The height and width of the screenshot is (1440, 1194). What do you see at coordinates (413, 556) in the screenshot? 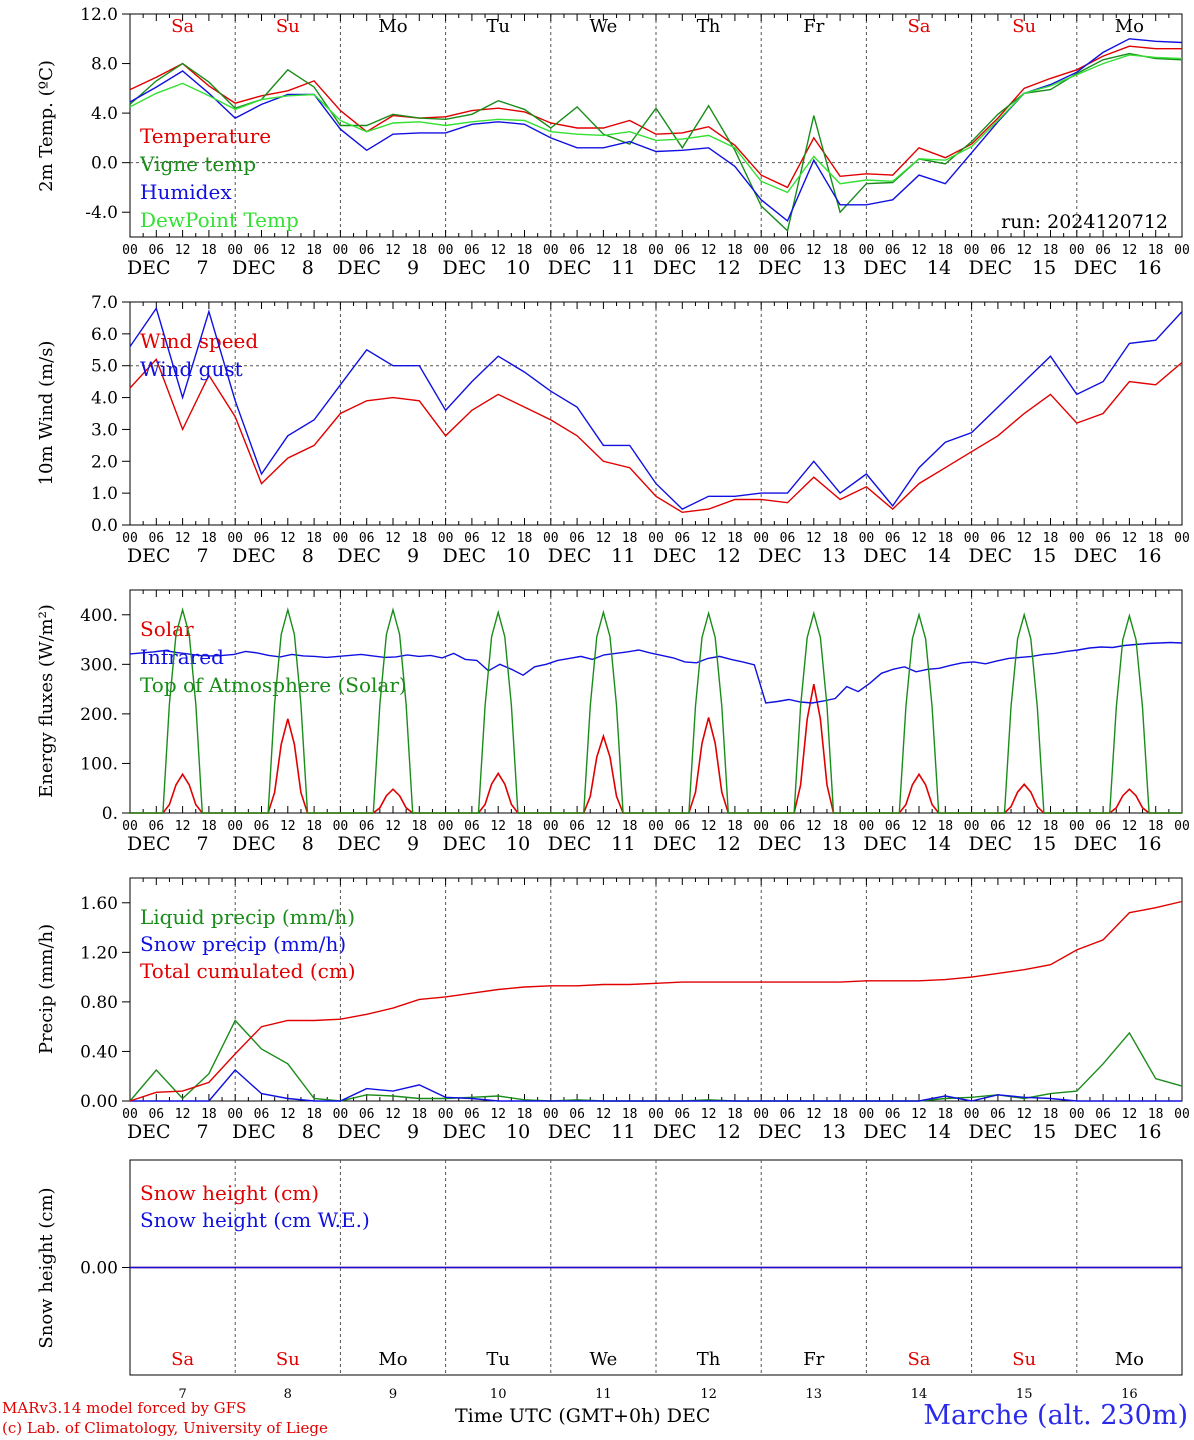
I see `date-day-label: 9` at bounding box center [413, 556].